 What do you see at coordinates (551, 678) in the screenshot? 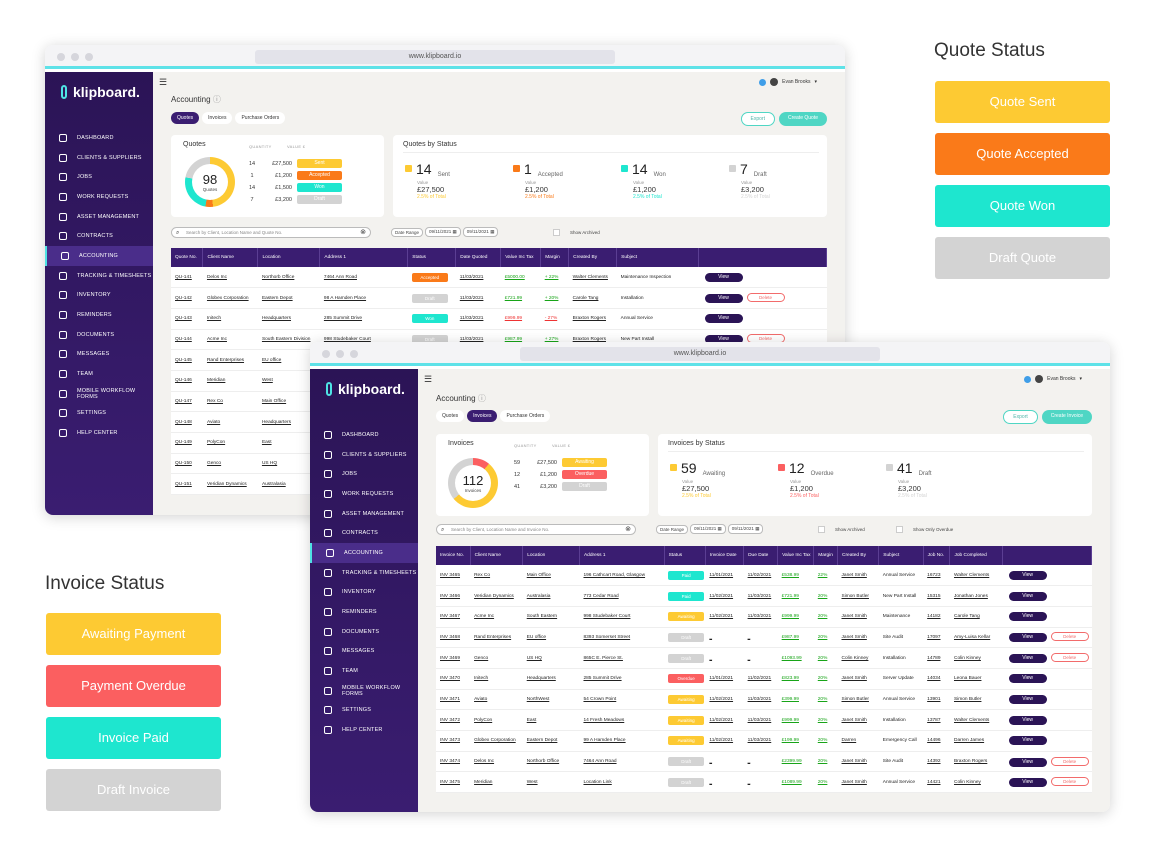
I see `table-cell: Headquarters` at bounding box center [551, 678].